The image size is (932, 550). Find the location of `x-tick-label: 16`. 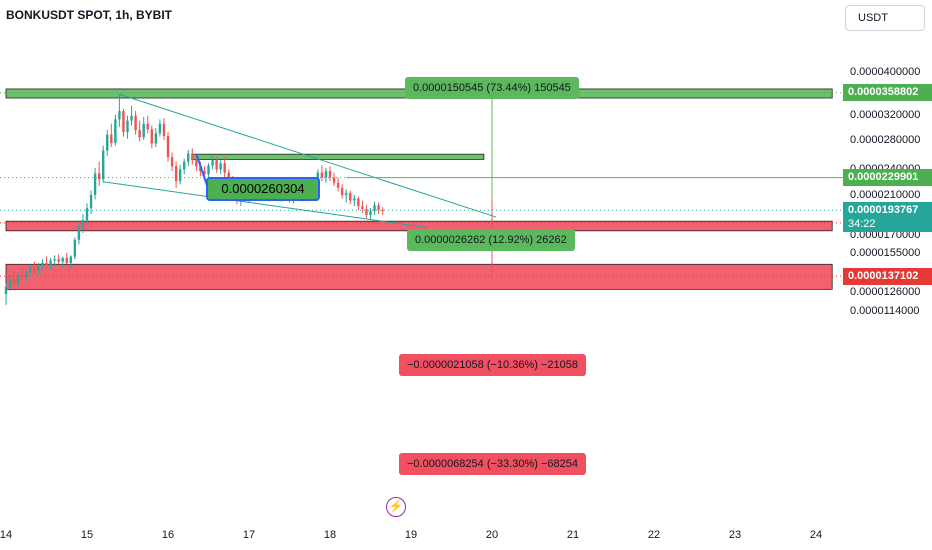

x-tick-label: 16 is located at coordinates (168, 535).